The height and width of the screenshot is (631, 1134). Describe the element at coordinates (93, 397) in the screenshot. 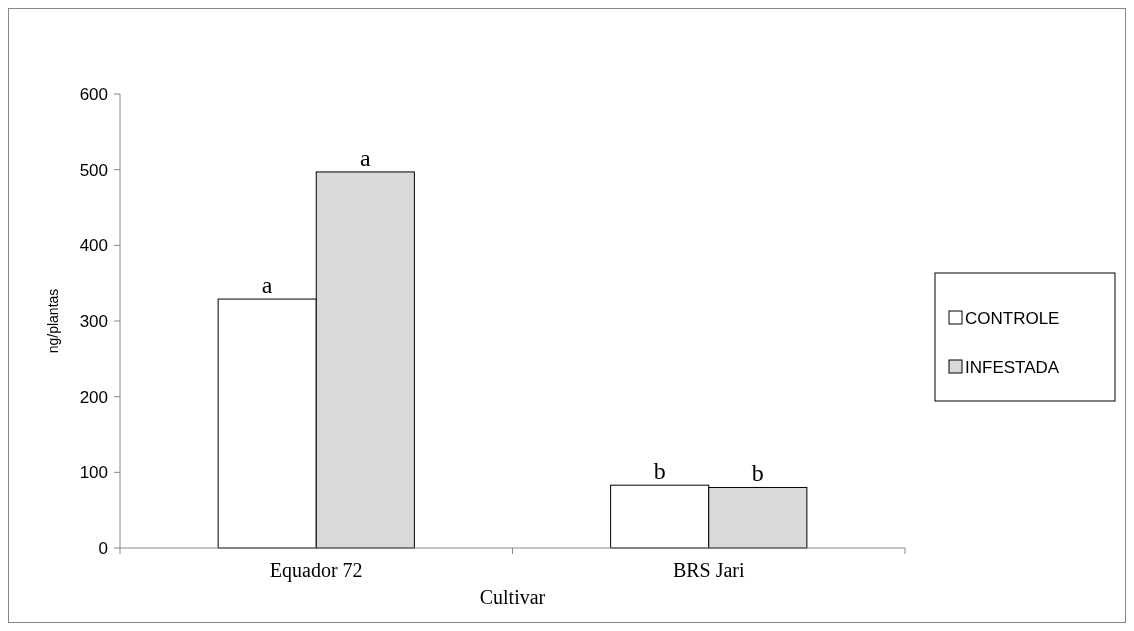

I see `y-tick-label: 200` at that location.